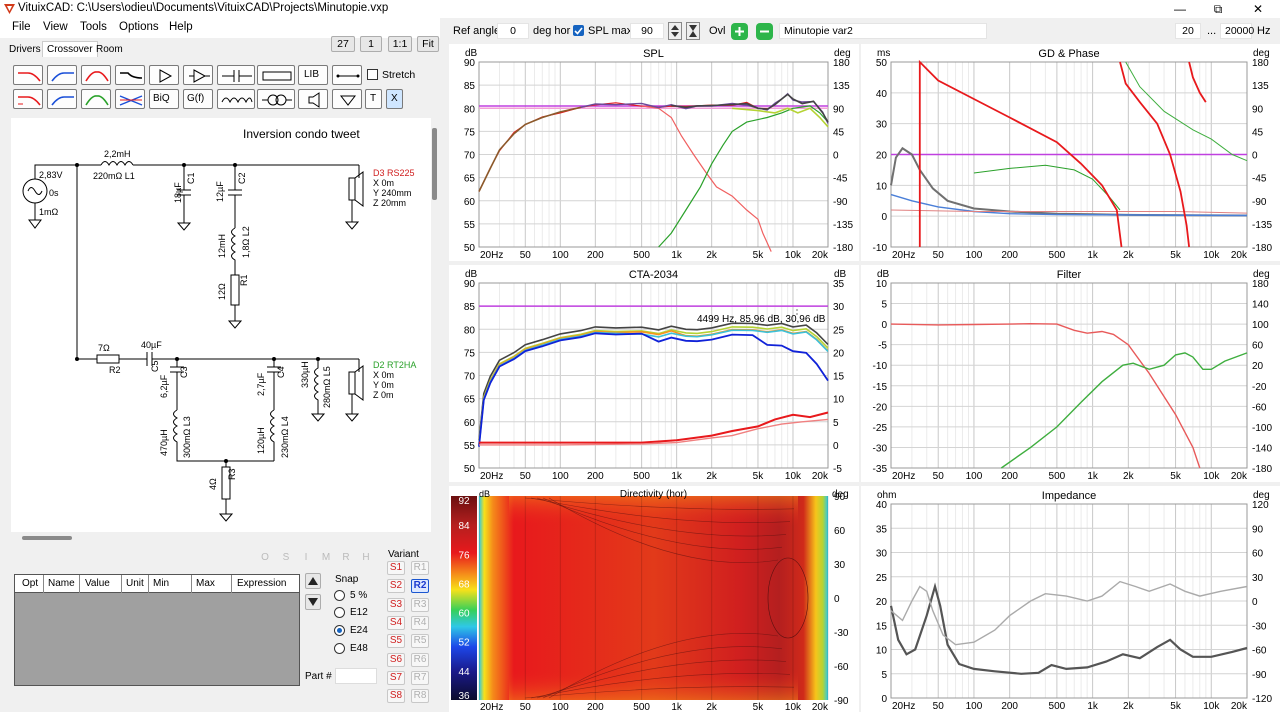 Image resolution: width=1280 pixels, height=712 pixels. What do you see at coordinates (339, 612) in the screenshot?
I see `snap-e12-radio` at bounding box center [339, 612].